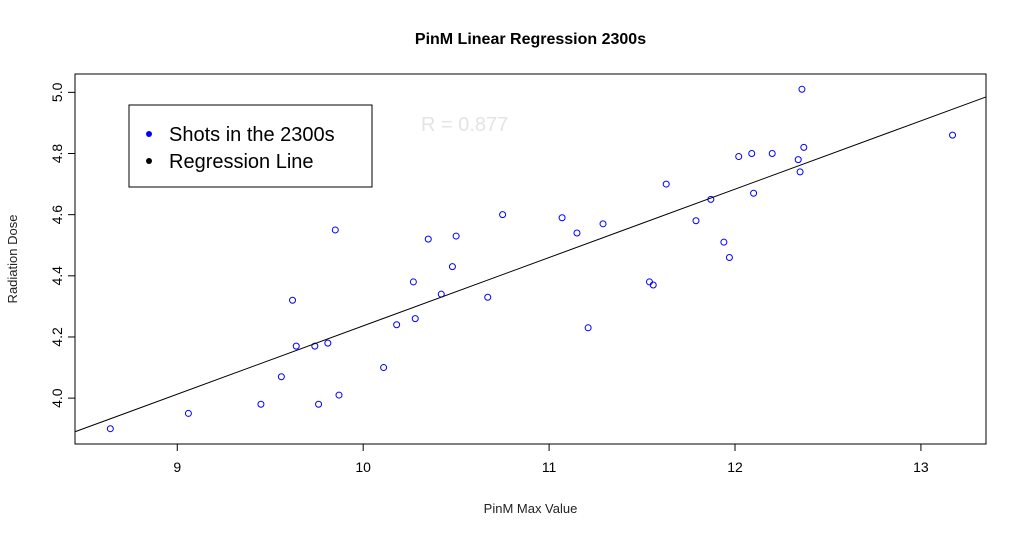 The height and width of the screenshot is (535, 1022). I want to click on x-axis-label: PinM Max Value, so click(531, 508).